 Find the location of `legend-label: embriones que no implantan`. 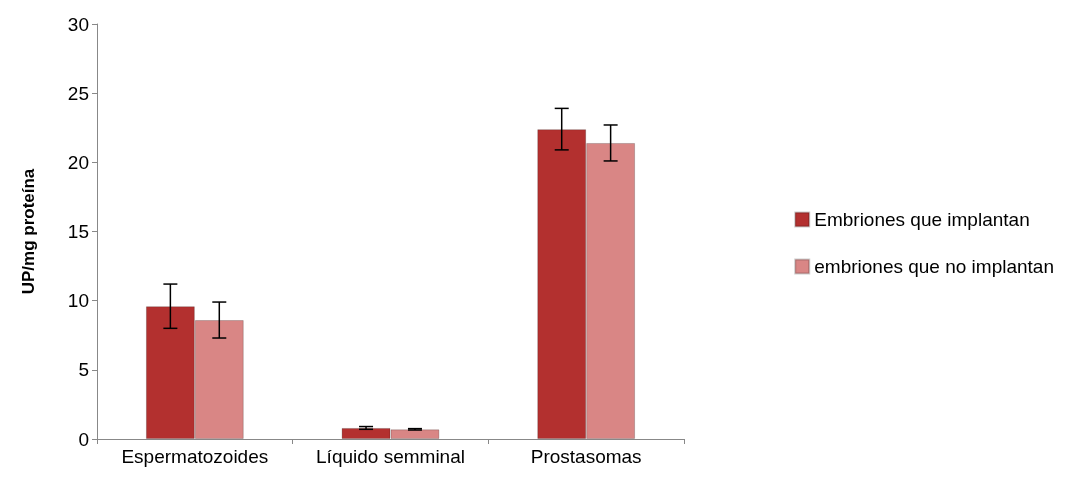

legend-label: embriones que no implantan is located at coordinates (934, 266).